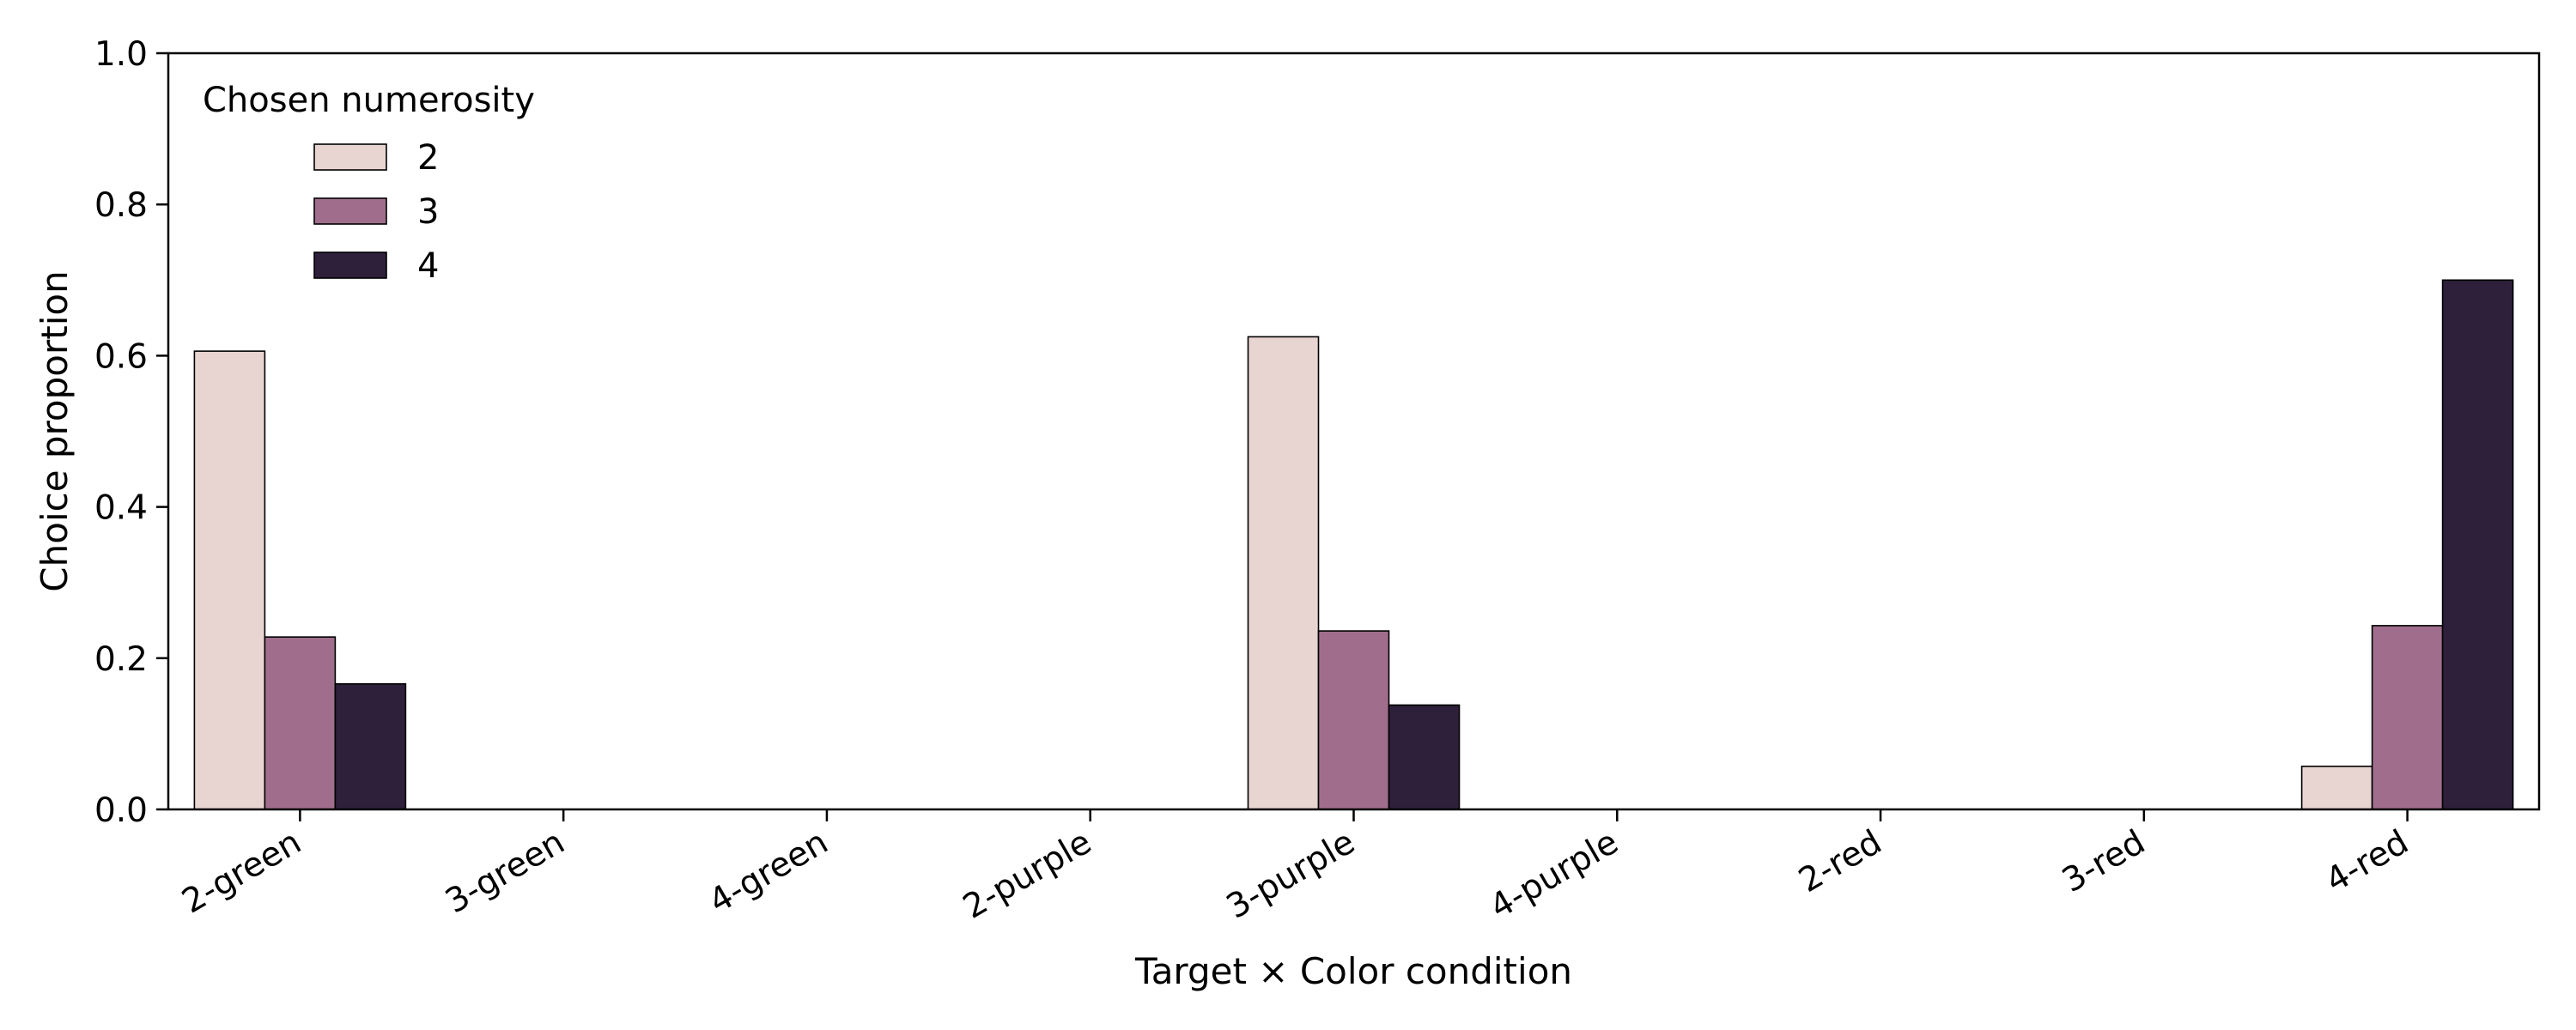 Image resolution: width=2576 pixels, height=1030 pixels. Describe the element at coordinates (369, 183) in the screenshot. I see `legend: Chosen numerosity 2 3 4` at that location.